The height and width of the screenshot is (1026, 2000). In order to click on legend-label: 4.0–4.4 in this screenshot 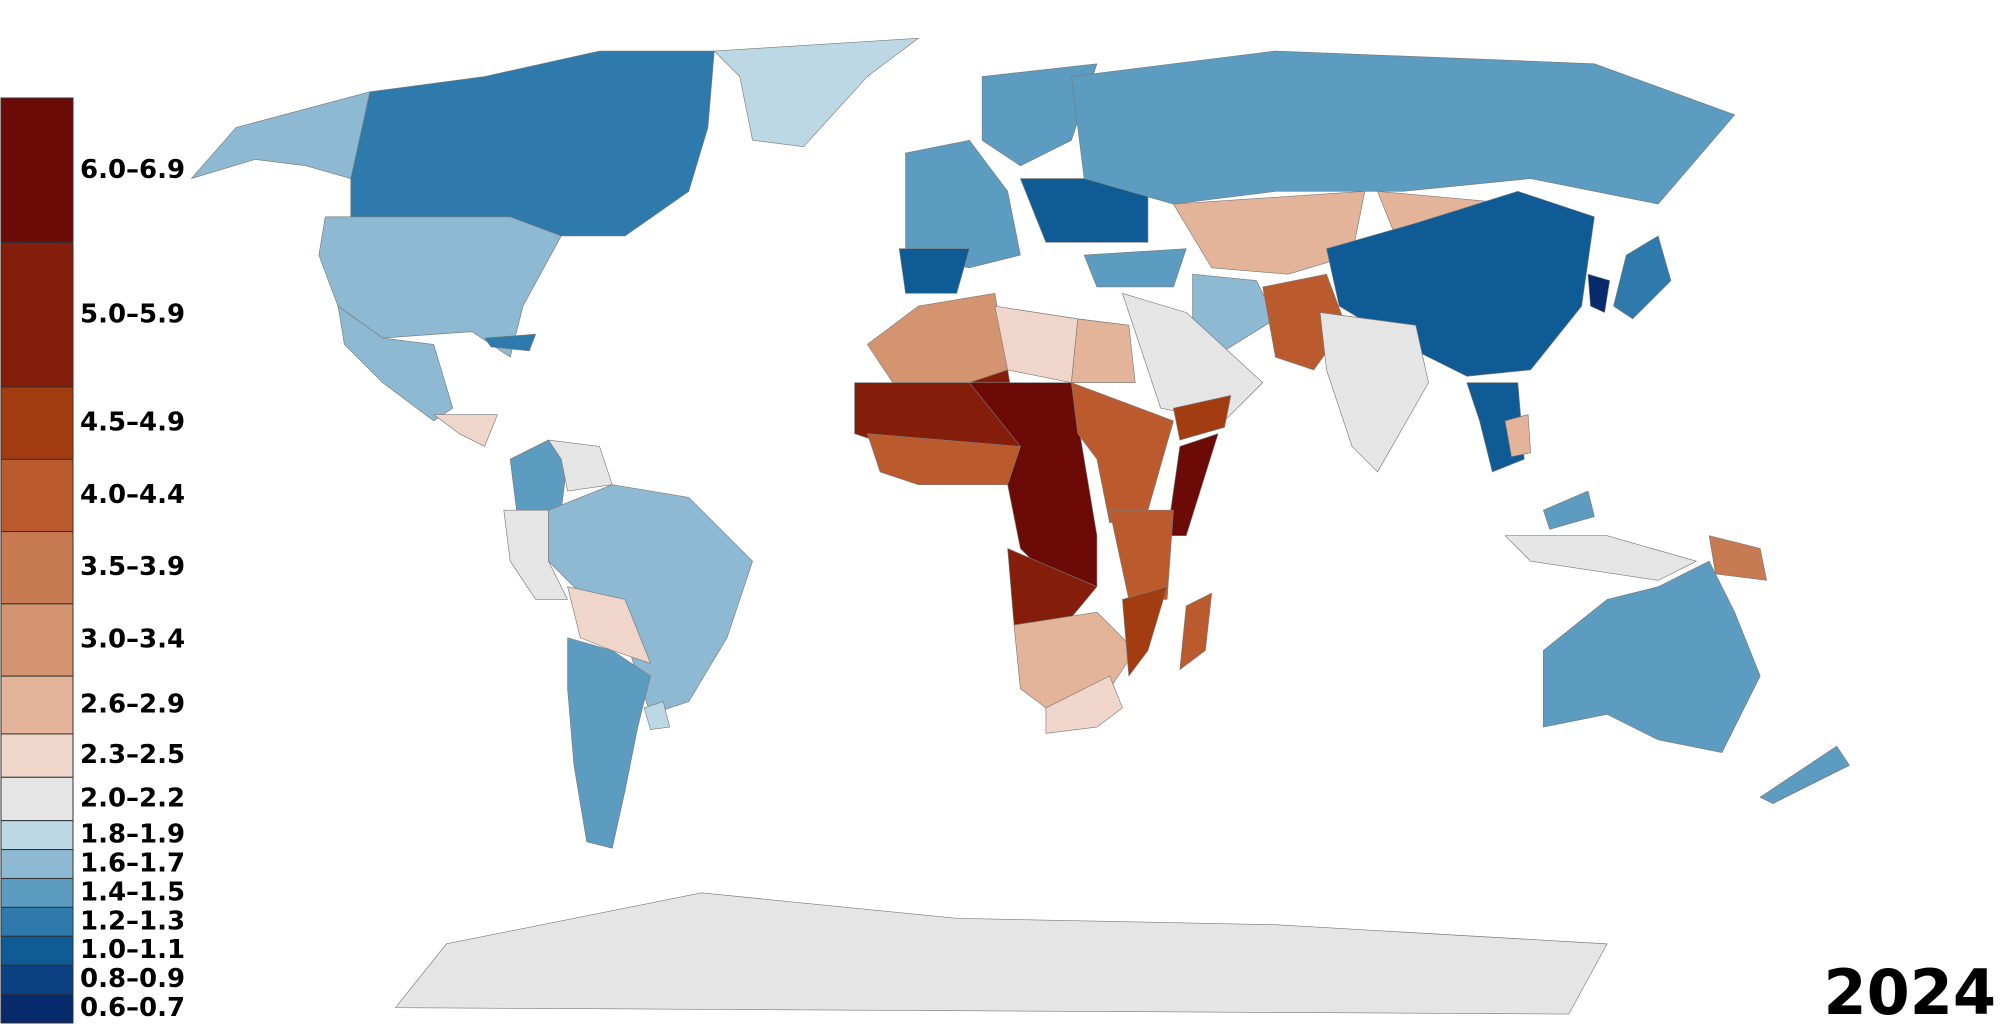, I will do `click(132, 495)`.